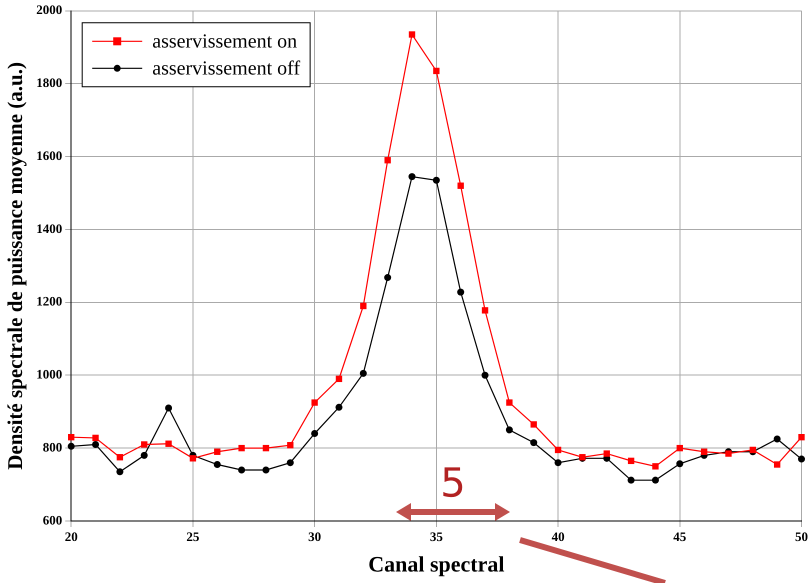  Describe the element at coordinates (315, 536) in the screenshot. I see `x-tick-label: 30` at that location.